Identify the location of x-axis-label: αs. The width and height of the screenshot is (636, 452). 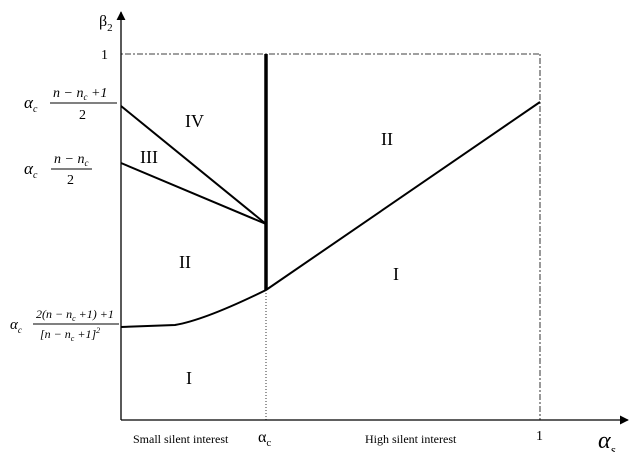
(607, 440).